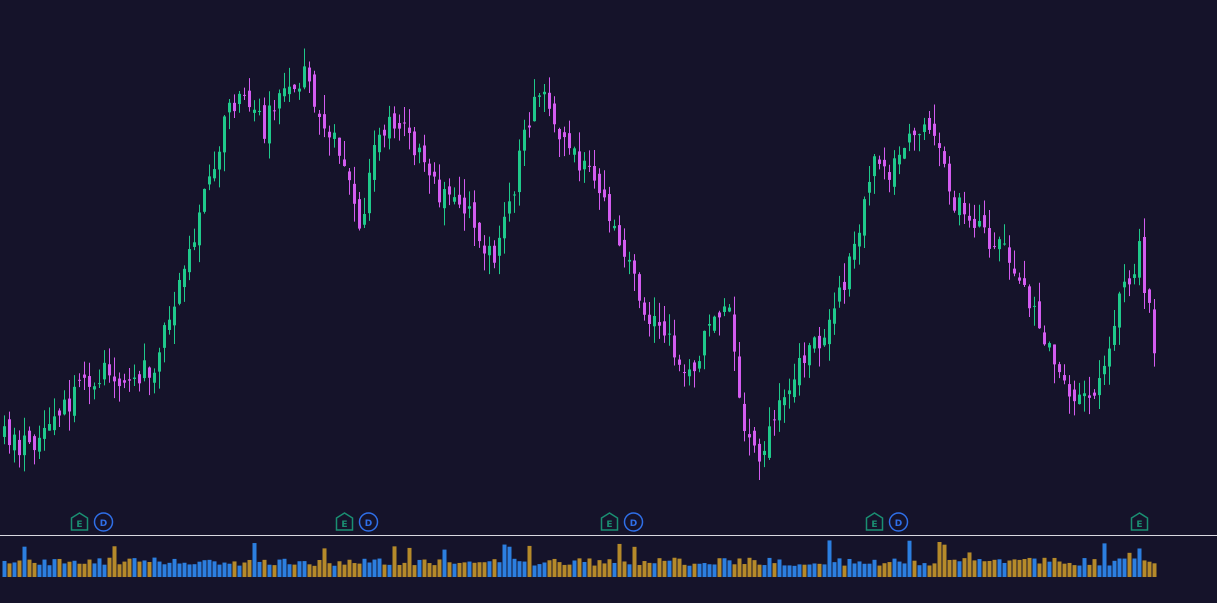  What do you see at coordinates (608, 569) in the screenshot?
I see `volume-pane` at bounding box center [608, 569].